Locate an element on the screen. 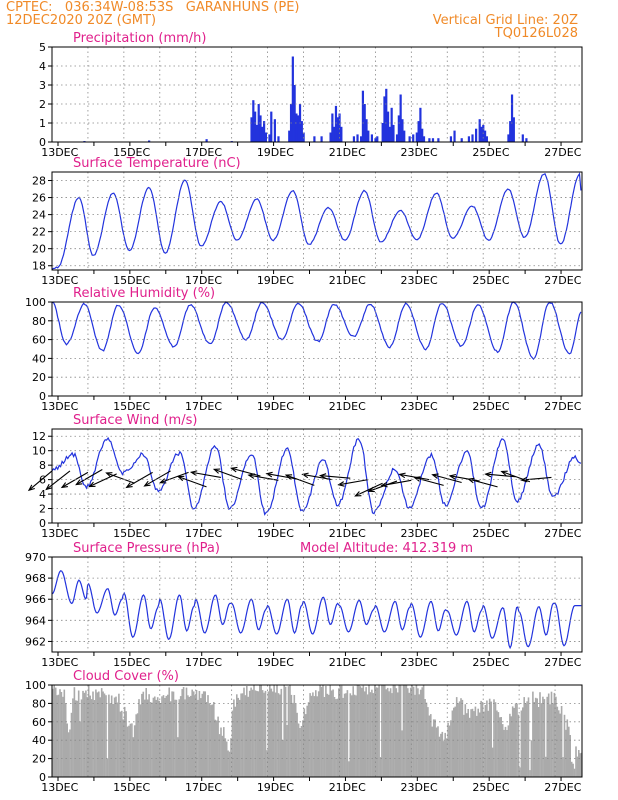 This screenshot has height=800, width=618. header-grid-line: Vertical Grid Line: 20Z is located at coordinates (505, 20).